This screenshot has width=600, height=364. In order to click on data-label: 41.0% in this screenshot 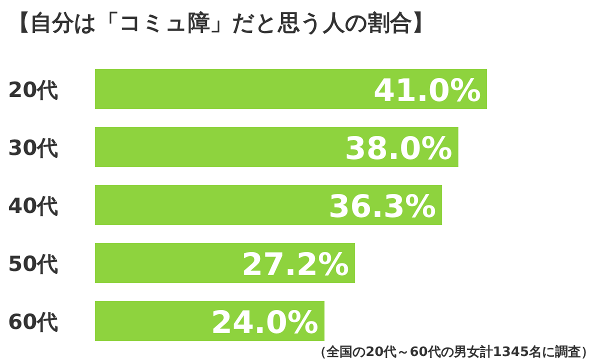, I will do `click(427, 91)`.